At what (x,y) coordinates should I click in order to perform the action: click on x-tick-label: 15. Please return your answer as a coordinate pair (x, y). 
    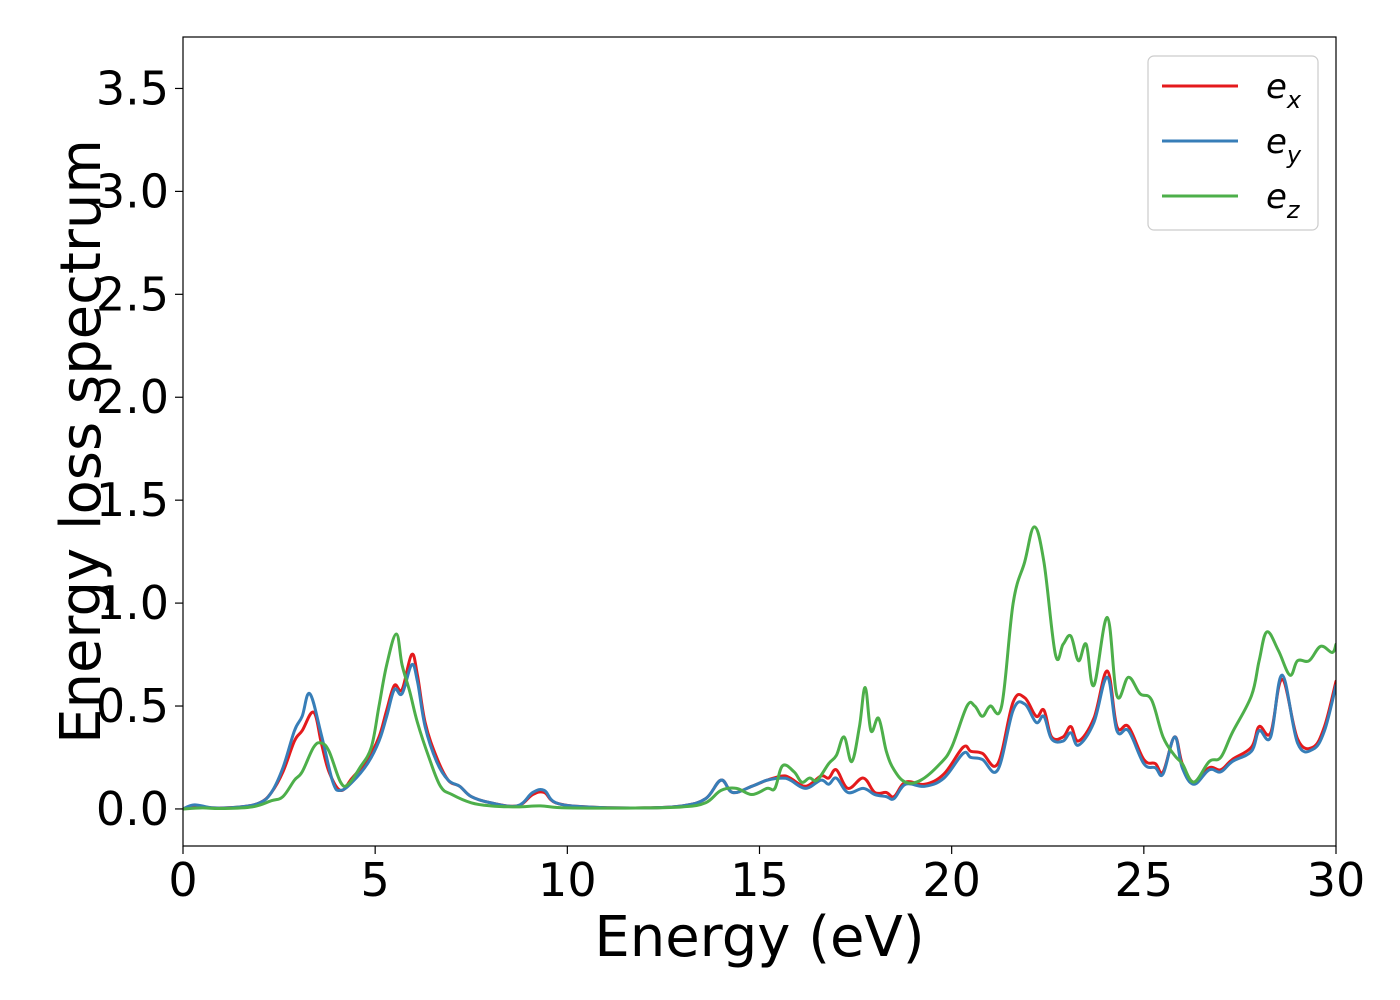
    Looking at the image, I should click on (759, 880).